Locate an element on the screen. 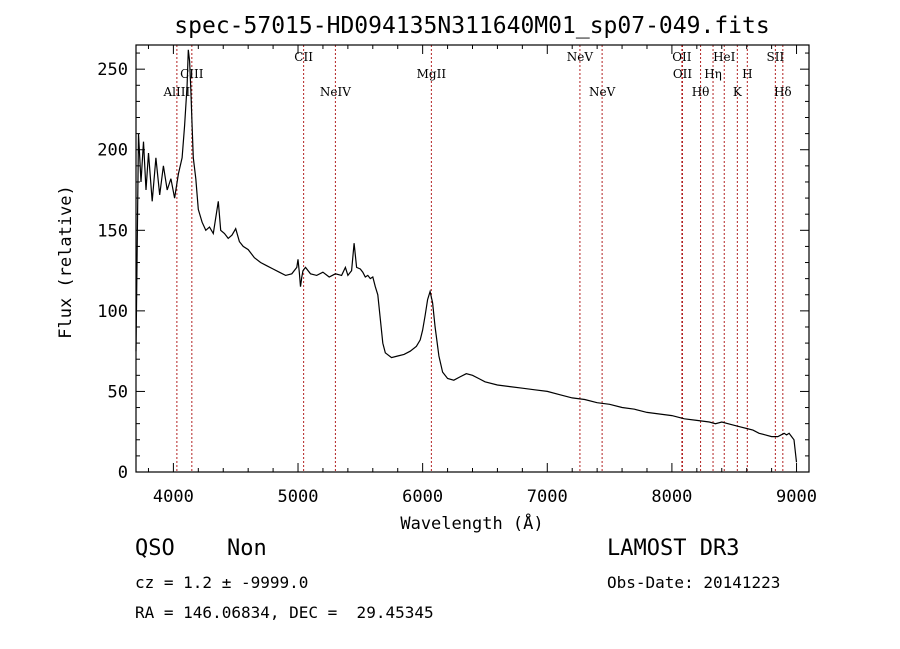 The height and width of the screenshot is (649, 900). y-tick-label: 200 is located at coordinates (112, 151).